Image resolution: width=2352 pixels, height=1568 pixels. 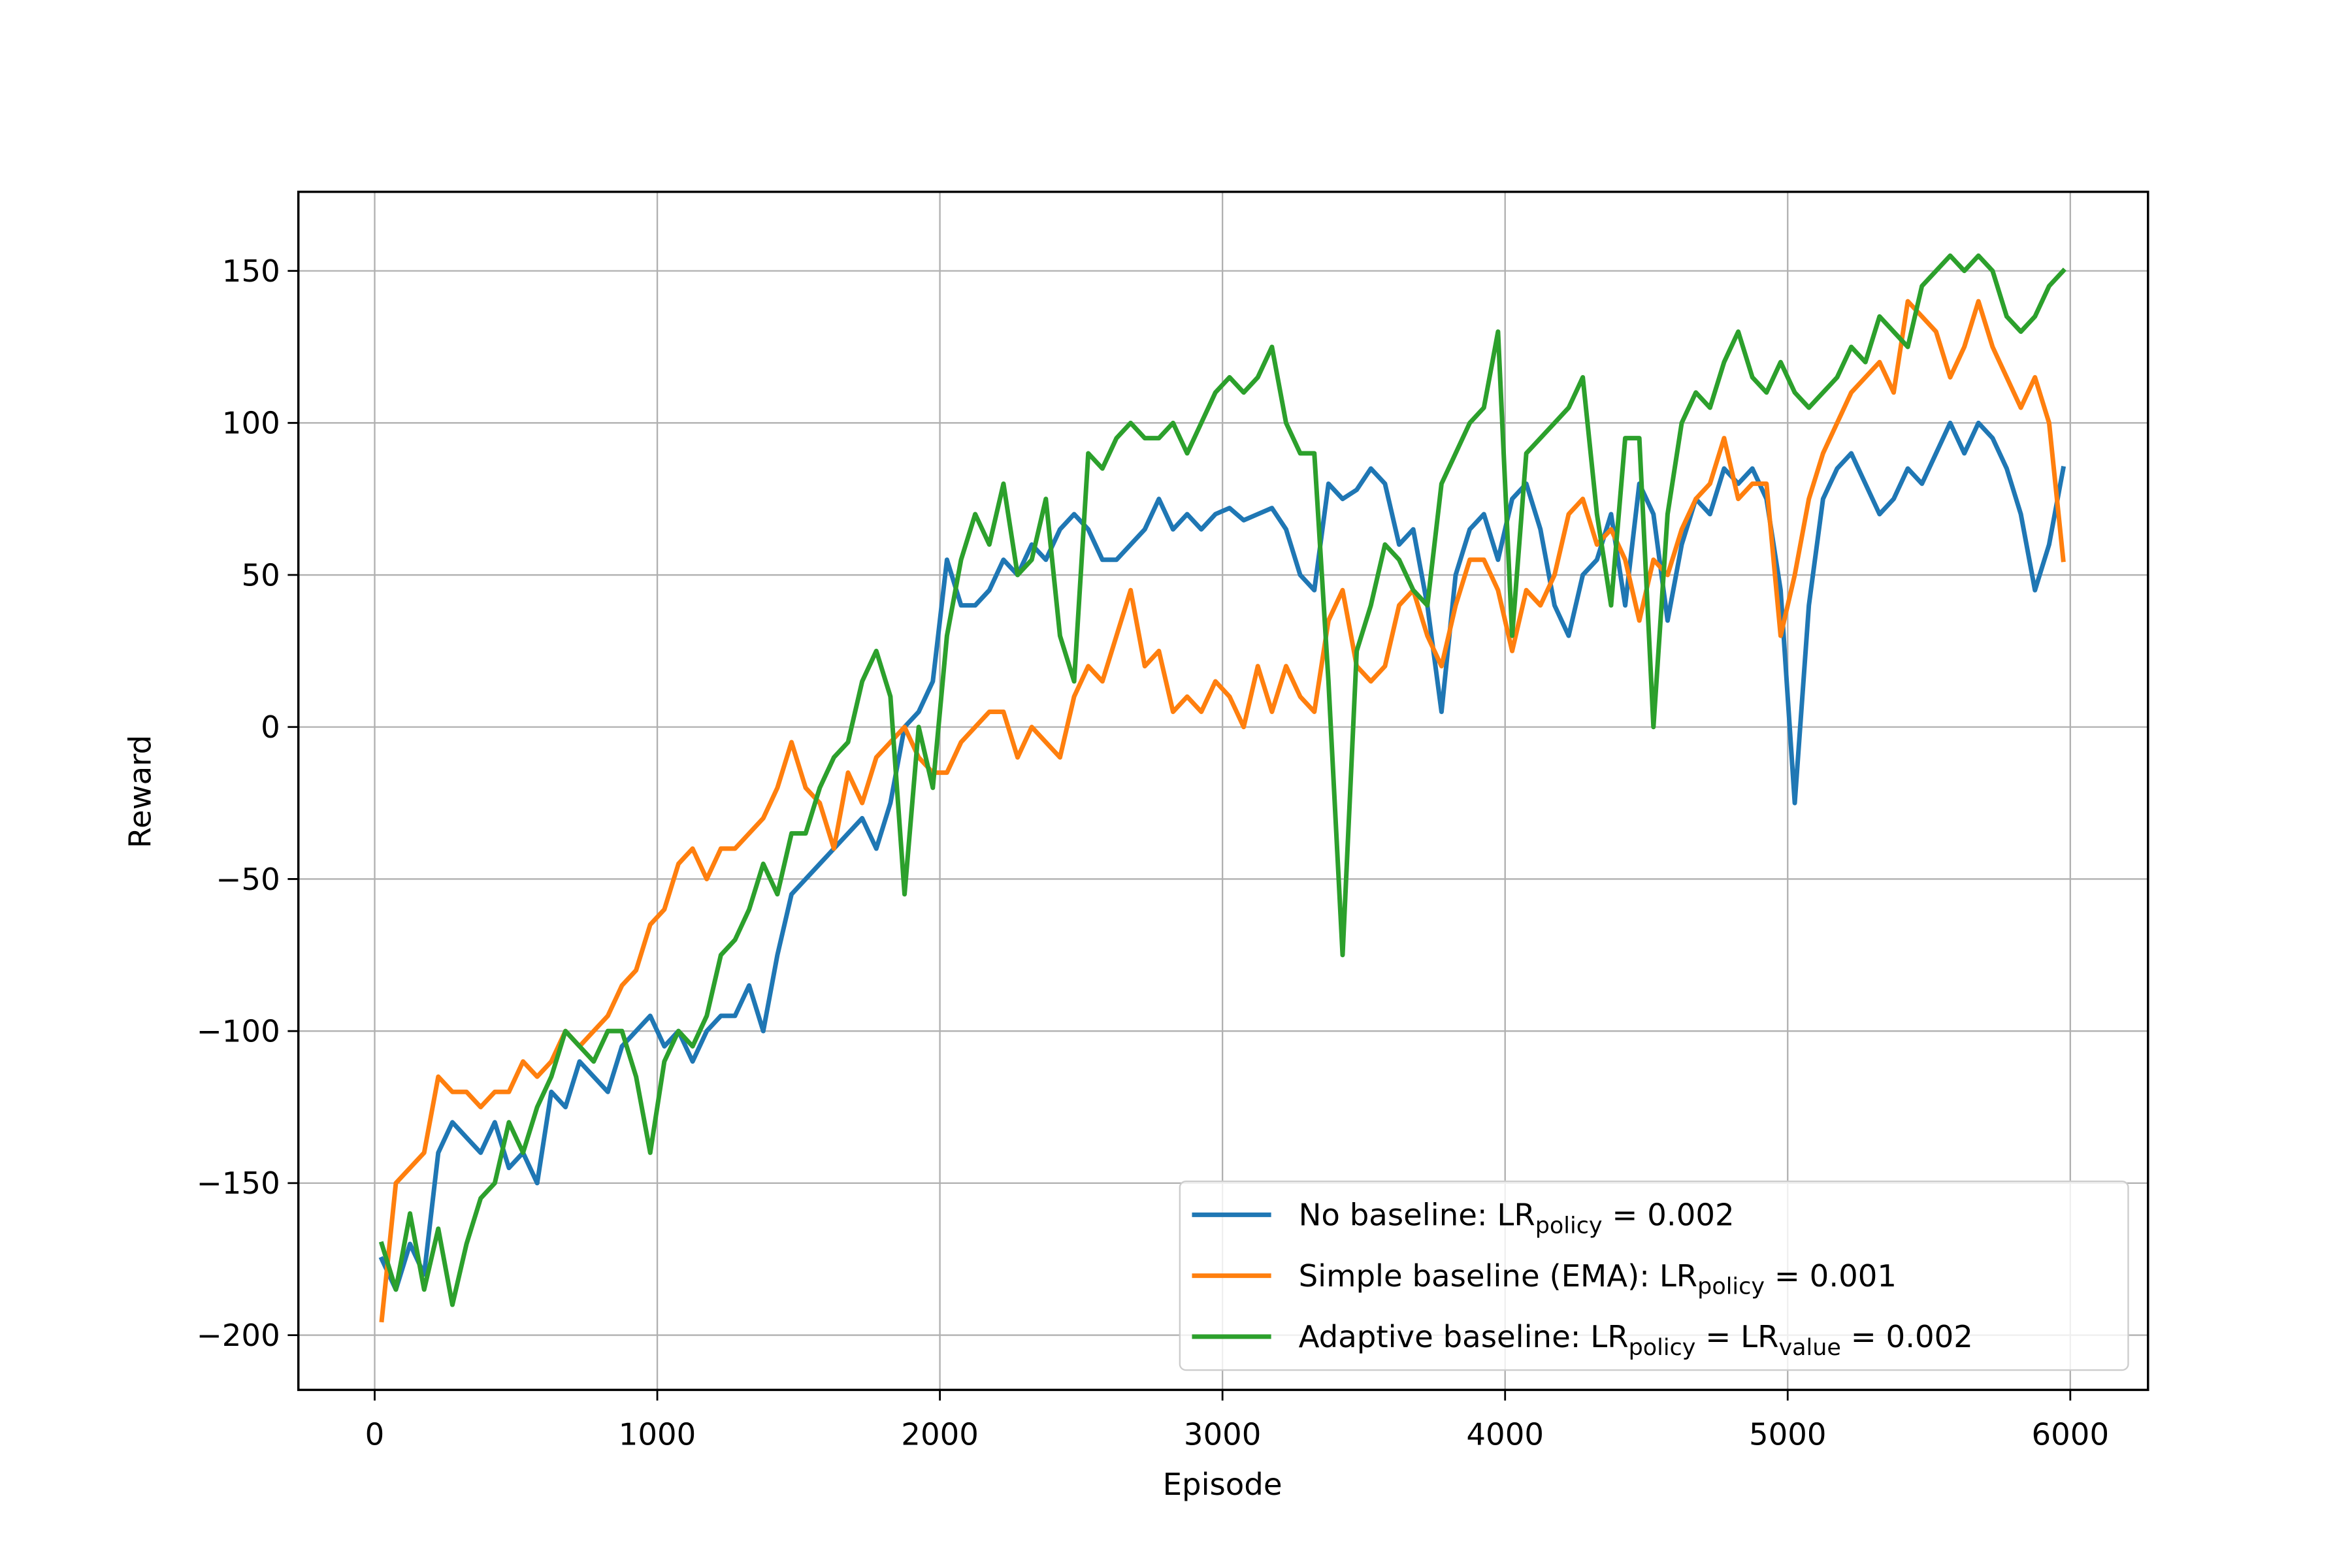 What do you see at coordinates (270, 727) in the screenshot?
I see `y-tick-label: 0` at bounding box center [270, 727].